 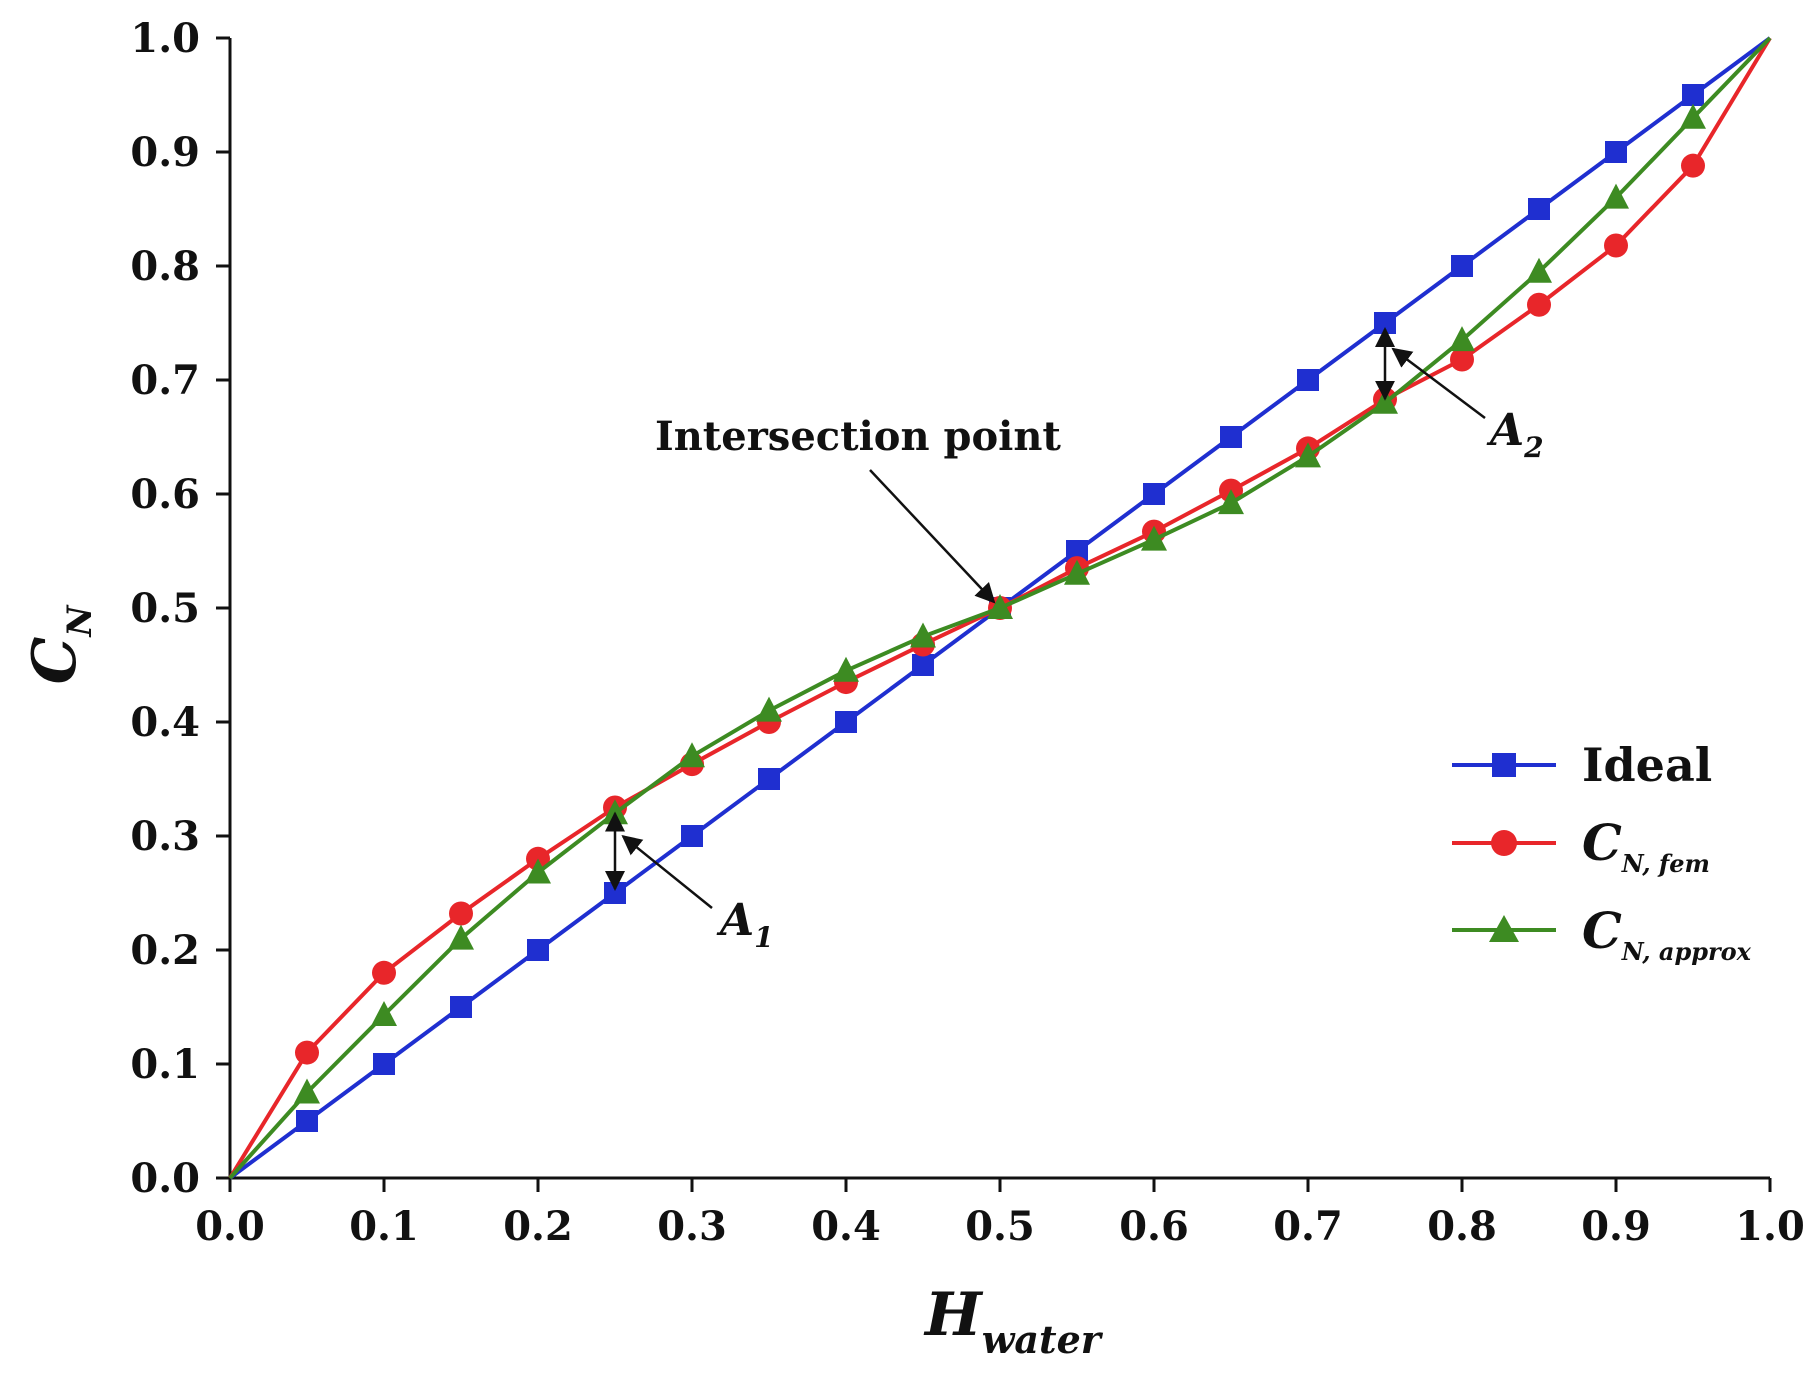 What do you see at coordinates (1504, 765) in the screenshot?
I see `legend-marker-ideal` at bounding box center [1504, 765].